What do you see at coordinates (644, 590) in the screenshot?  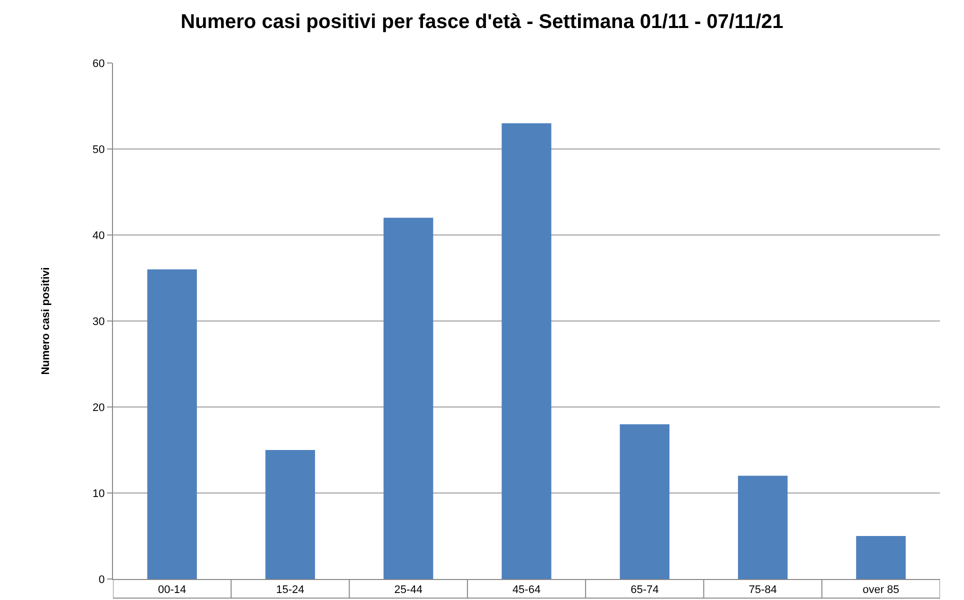 I see `x-tick-label: 65-74` at bounding box center [644, 590].